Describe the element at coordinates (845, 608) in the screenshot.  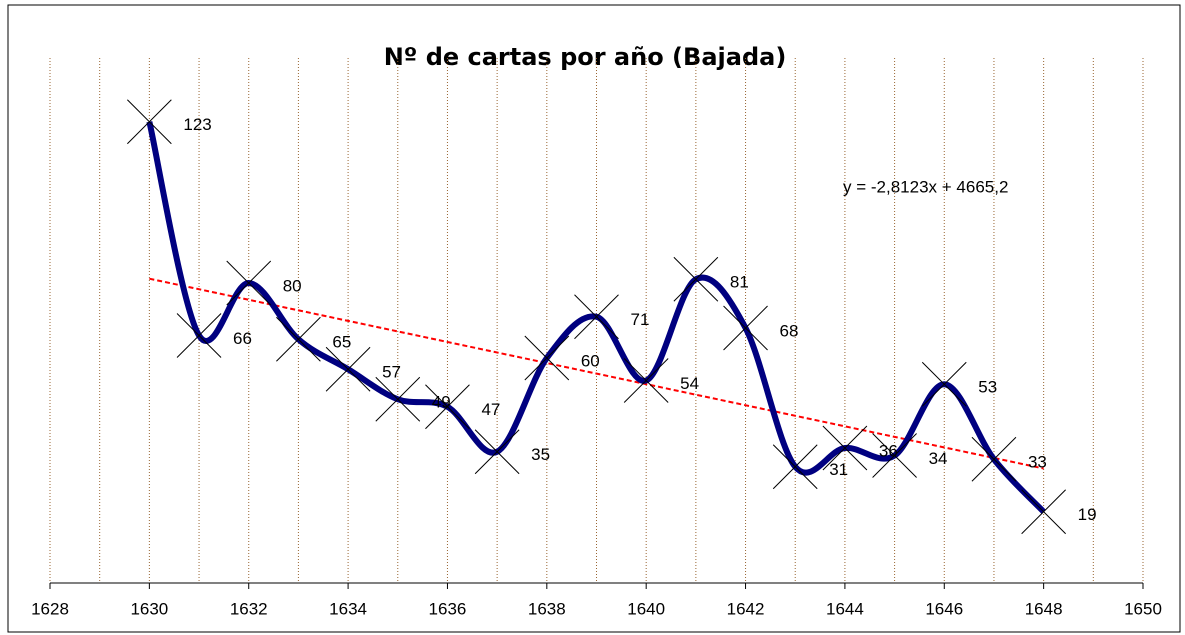
I see `x-tick-label: 1644` at that location.